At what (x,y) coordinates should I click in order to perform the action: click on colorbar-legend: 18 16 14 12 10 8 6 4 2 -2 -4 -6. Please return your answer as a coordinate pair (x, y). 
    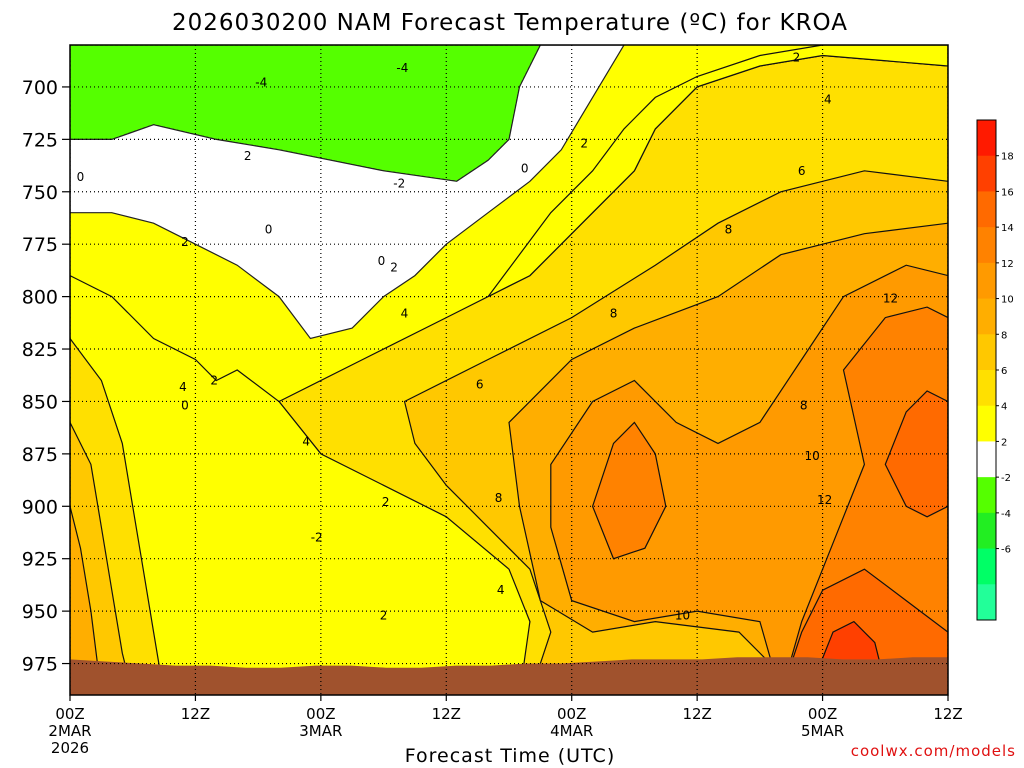
    Looking at the image, I should click on (995, 370).